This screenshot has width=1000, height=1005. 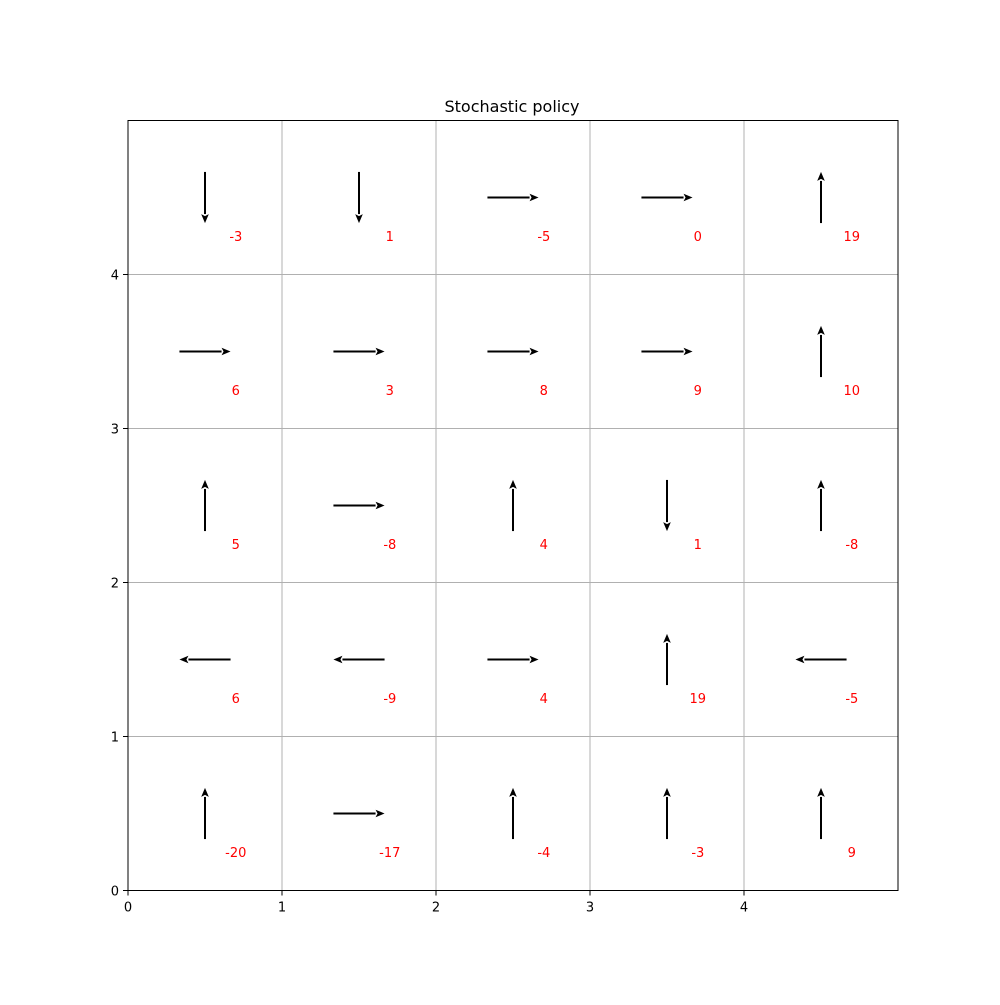 I want to click on cell-value-label: -17, so click(x=389, y=853).